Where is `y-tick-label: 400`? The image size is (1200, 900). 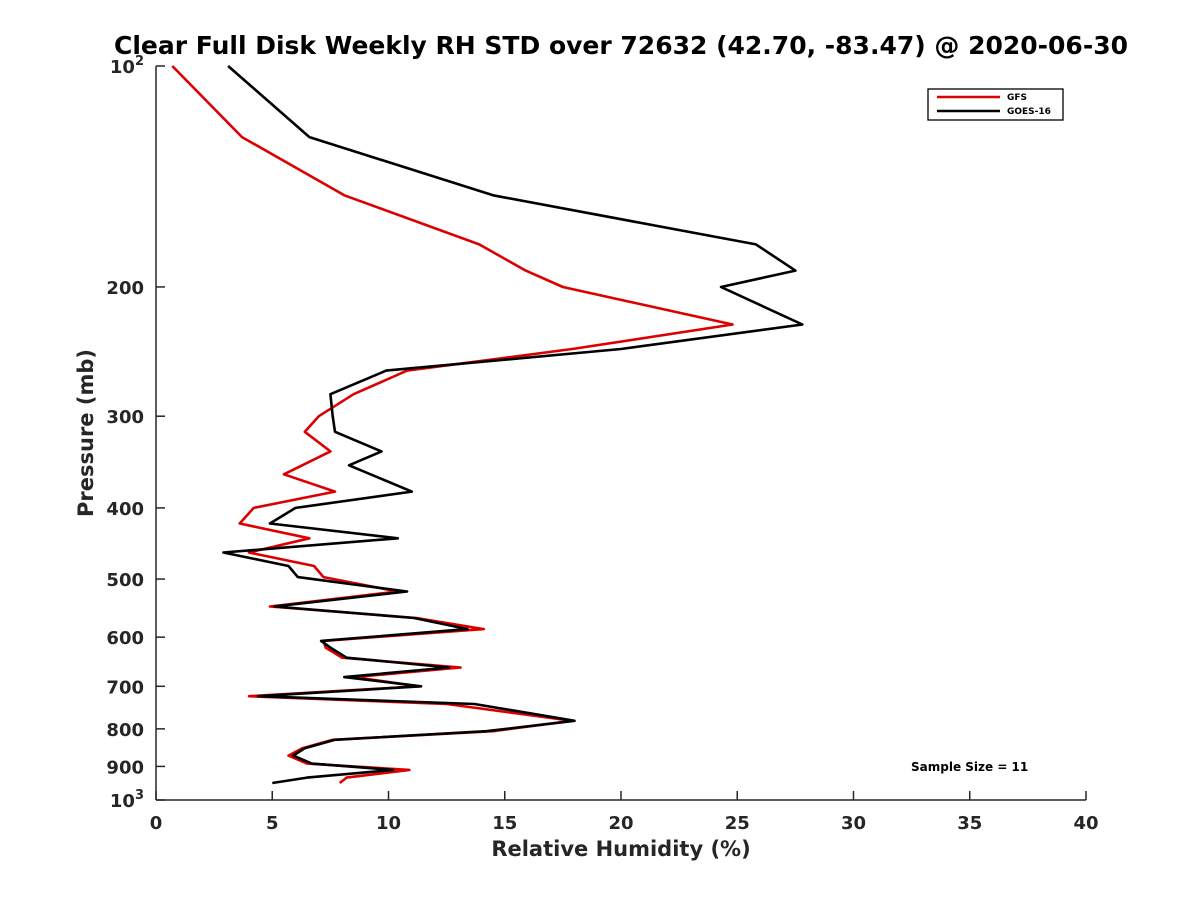
y-tick-label: 400 is located at coordinates (125, 509).